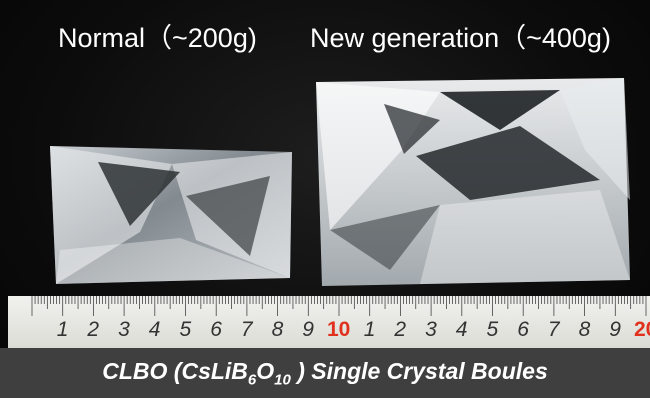 The width and height of the screenshot is (650, 398). I want to click on measurement-ruler: 1234567891012345678920, so click(329, 322).